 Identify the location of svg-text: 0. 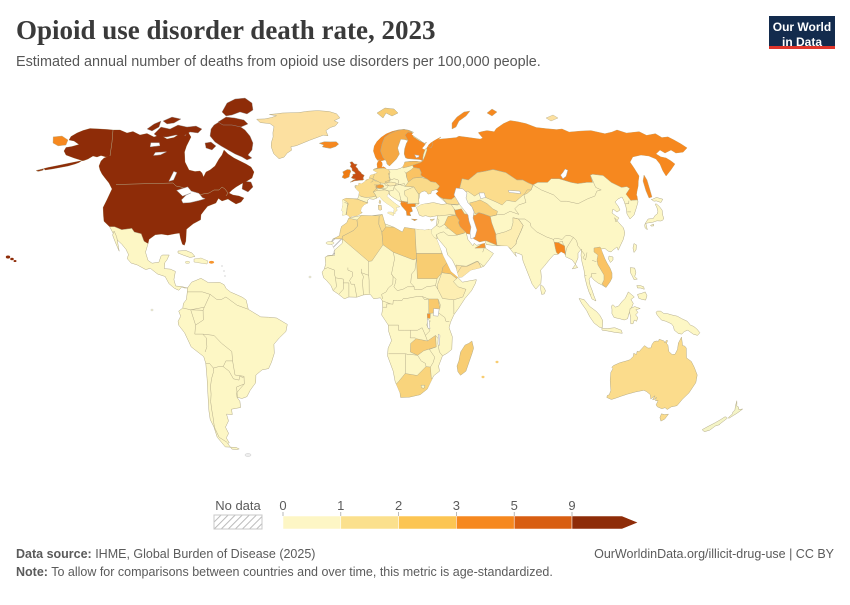
(282, 505).